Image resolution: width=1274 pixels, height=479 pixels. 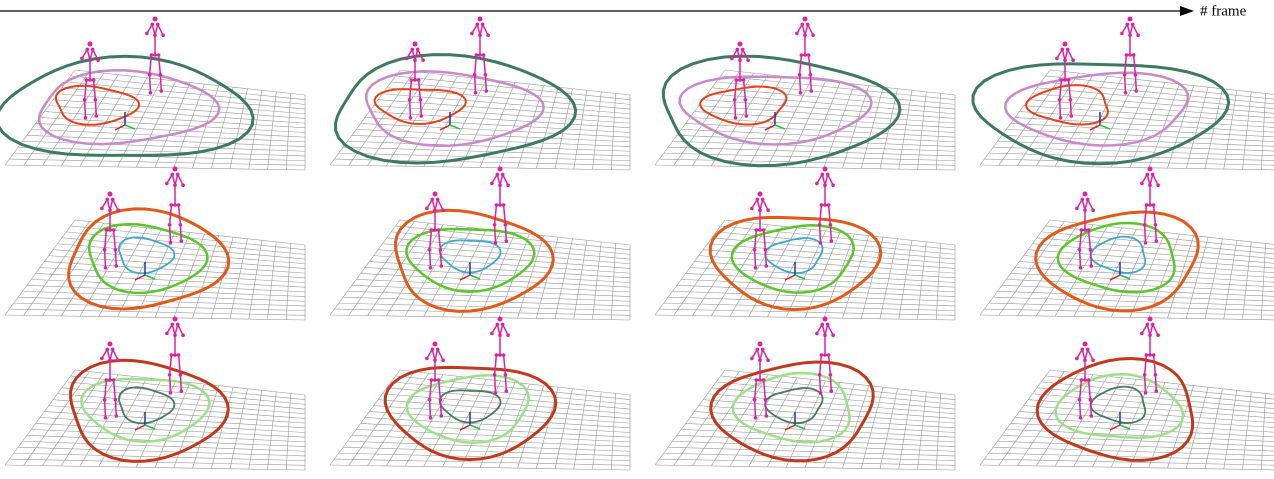 What do you see at coordinates (1116, 257) in the screenshot?
I see `contour-middle` at bounding box center [1116, 257].